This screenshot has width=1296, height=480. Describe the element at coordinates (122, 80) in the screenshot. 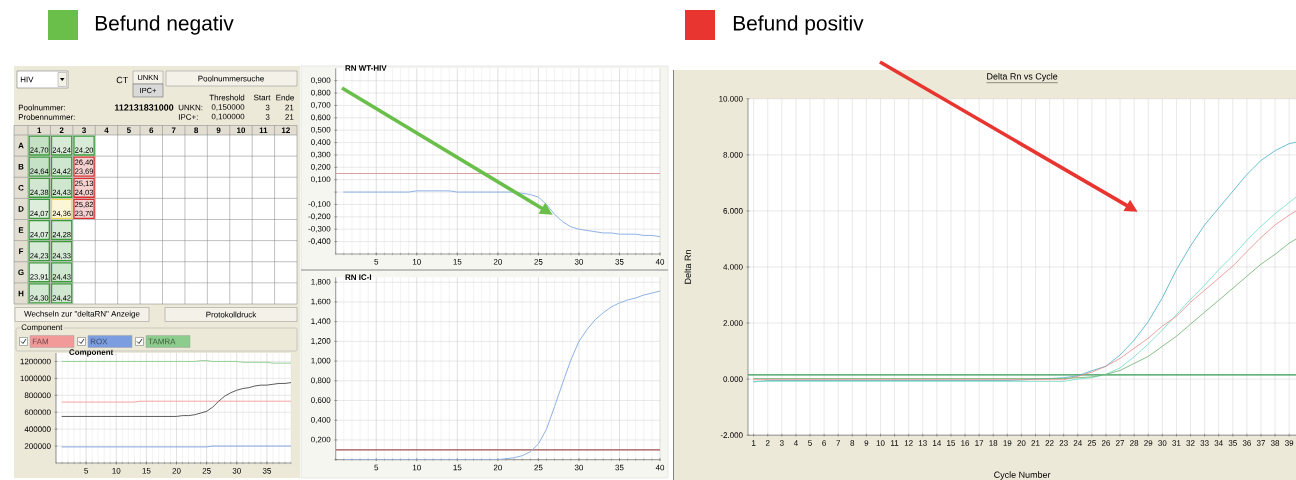

I see `text: CT` at that location.